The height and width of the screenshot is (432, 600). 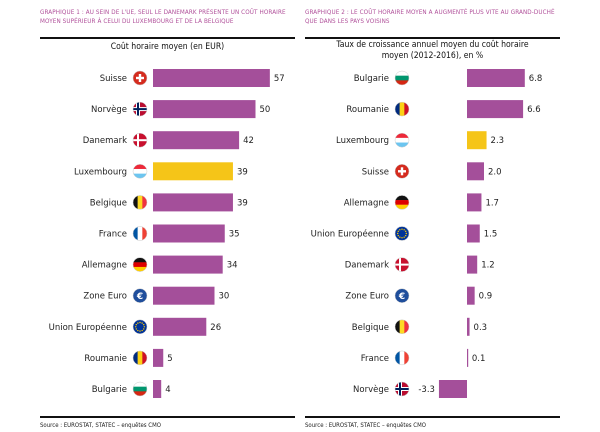 I want to click on value-label: 2.0, so click(x=495, y=172).